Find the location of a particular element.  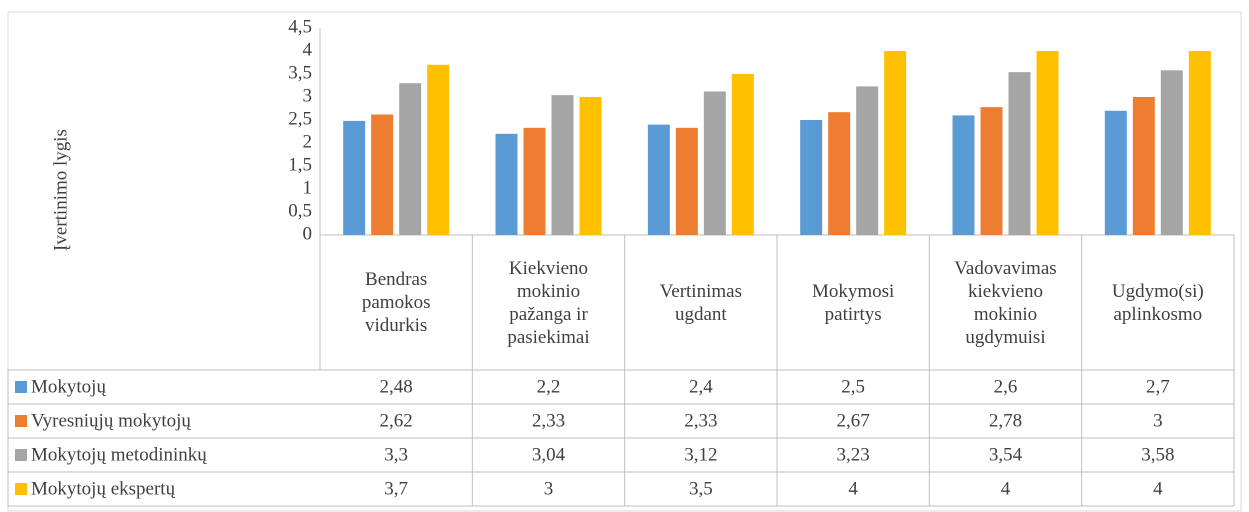

legend-label: Mokytojų is located at coordinates (68, 386).